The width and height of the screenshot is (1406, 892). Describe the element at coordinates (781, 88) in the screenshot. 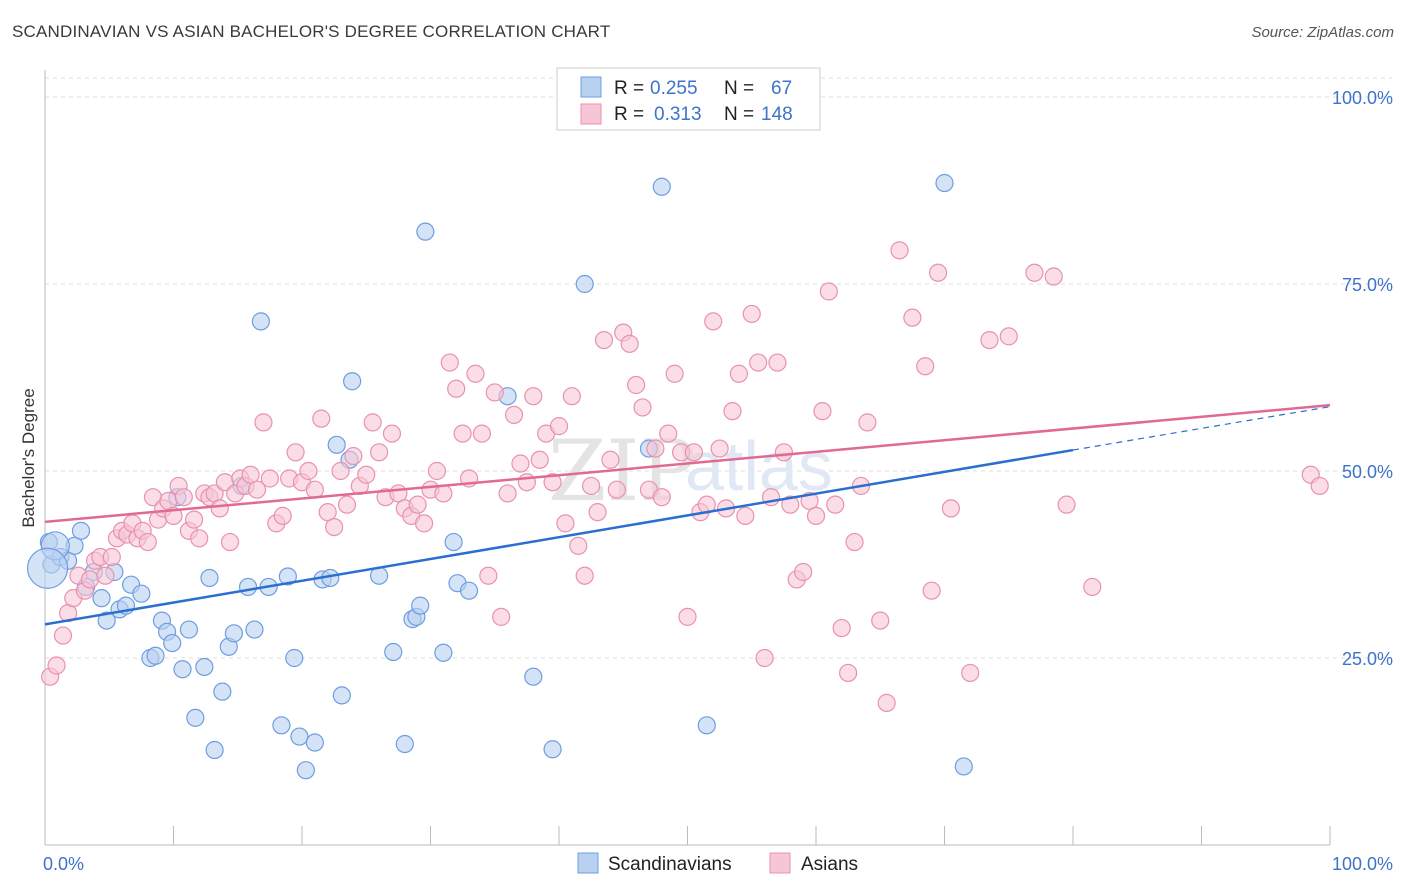

I see `legend-n-value-1: 67` at that location.